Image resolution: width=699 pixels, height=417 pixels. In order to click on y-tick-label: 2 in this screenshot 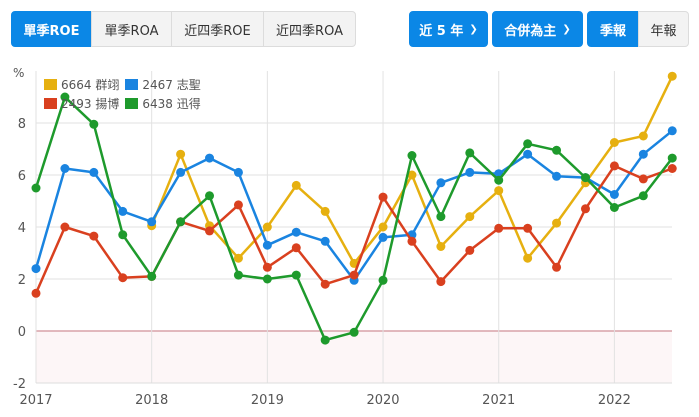, I will do `click(22, 280)`.